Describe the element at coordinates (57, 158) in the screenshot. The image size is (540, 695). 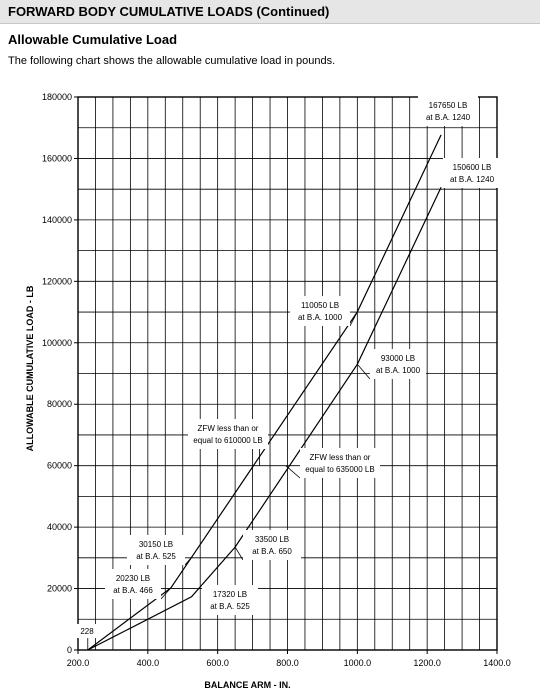
I see `y-tick-label: 160000` at that location.